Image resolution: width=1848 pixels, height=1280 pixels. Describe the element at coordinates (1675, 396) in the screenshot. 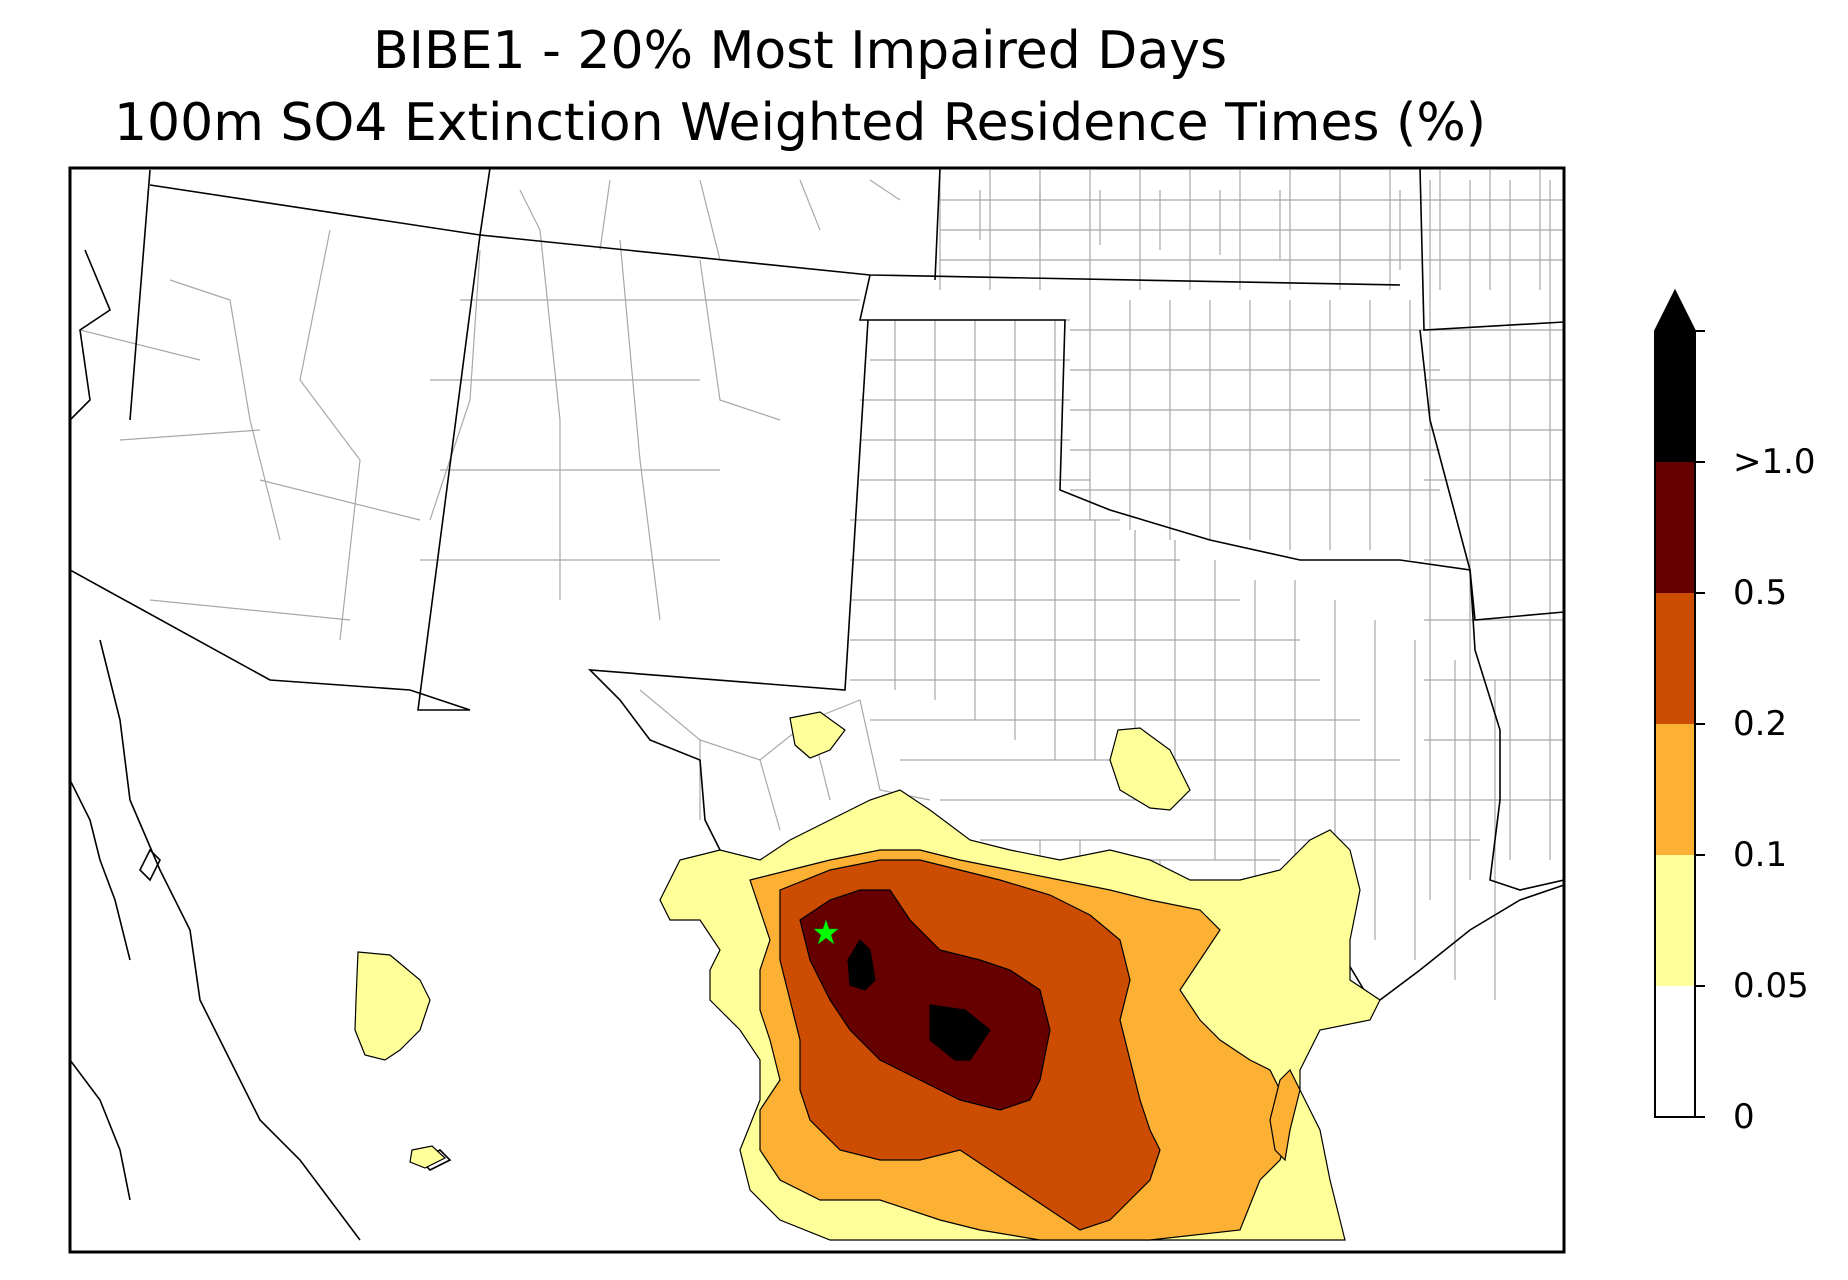

I see `colorbar-segment-max` at that location.